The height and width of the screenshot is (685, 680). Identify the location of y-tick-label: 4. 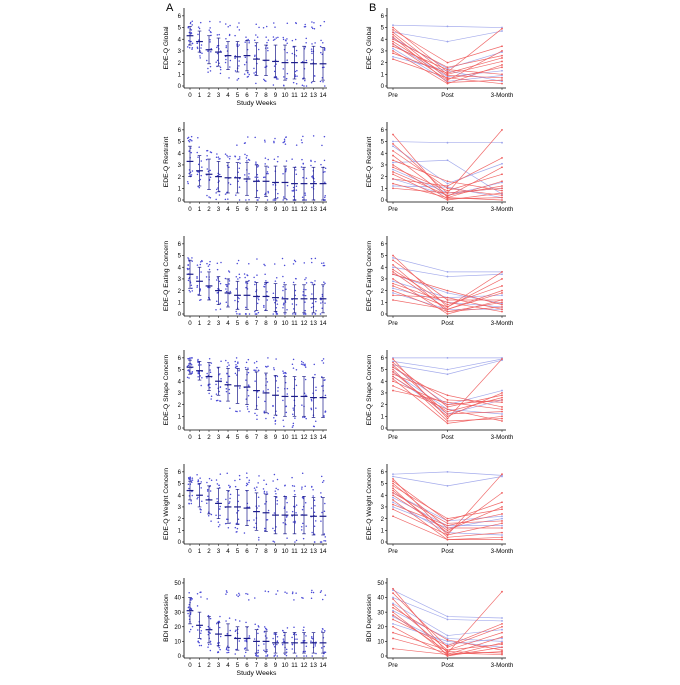
(383, 40).